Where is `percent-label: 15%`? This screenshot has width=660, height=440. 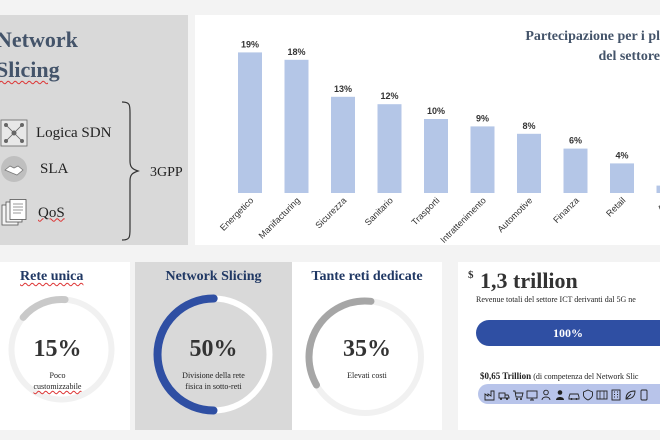 percent-label: 15% is located at coordinates (57, 349).